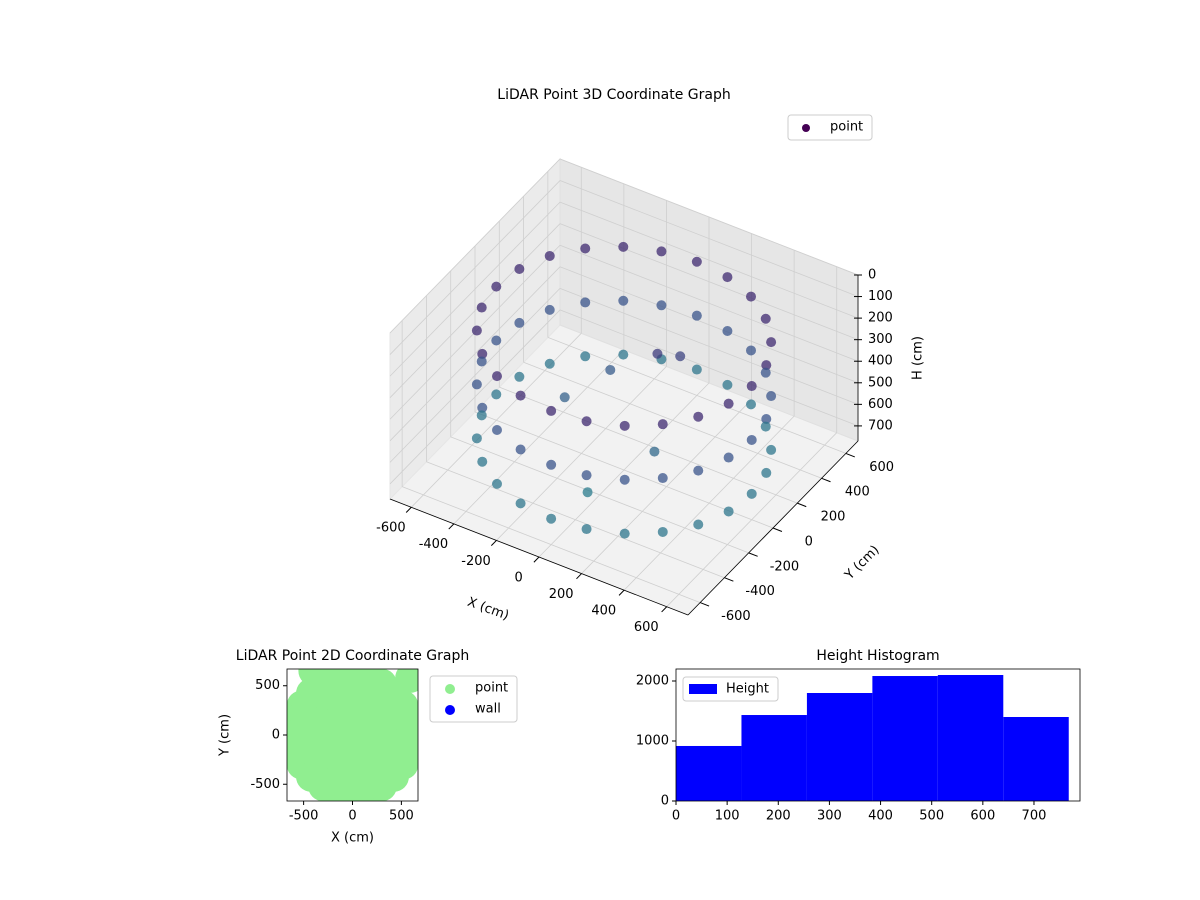 Image resolution: width=1200 pixels, height=900 pixels. What do you see at coordinates (760, 591) in the screenshot?
I see `y-tick-label: -400` at bounding box center [760, 591].